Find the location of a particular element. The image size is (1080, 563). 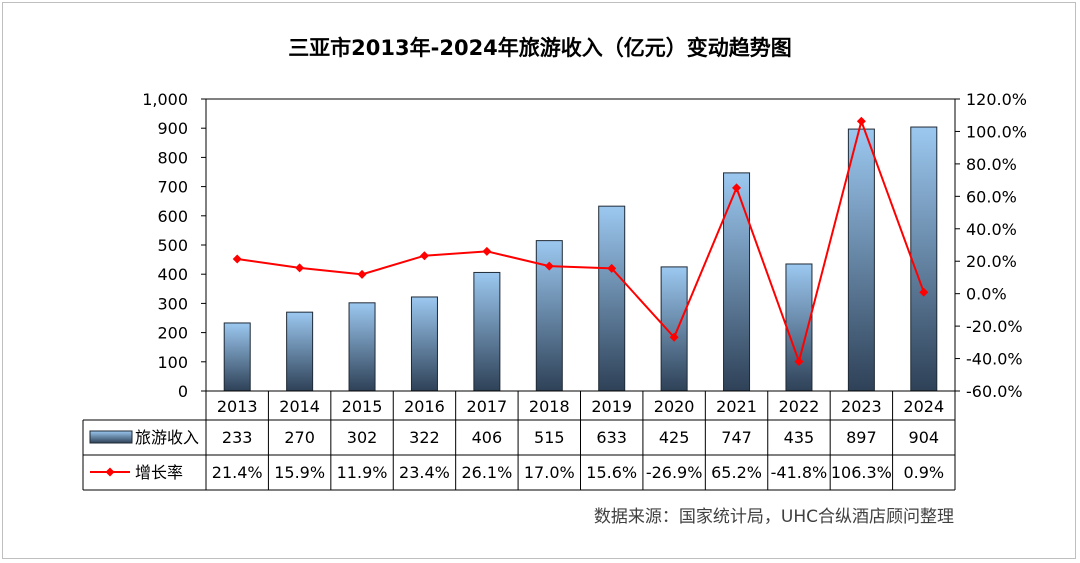

right-tick-label: 120.0% is located at coordinates (996, 99).